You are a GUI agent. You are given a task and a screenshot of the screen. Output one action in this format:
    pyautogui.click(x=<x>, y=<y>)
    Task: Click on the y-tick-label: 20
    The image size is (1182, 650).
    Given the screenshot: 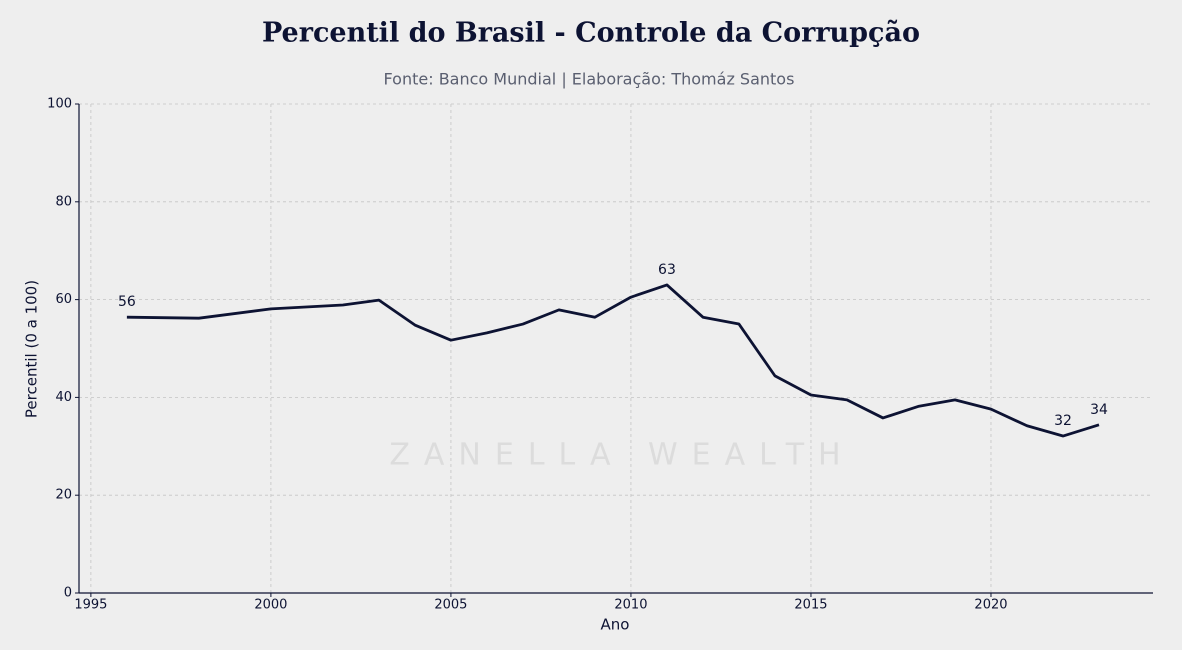 What is the action you would take?
    pyautogui.click(x=63, y=495)
    